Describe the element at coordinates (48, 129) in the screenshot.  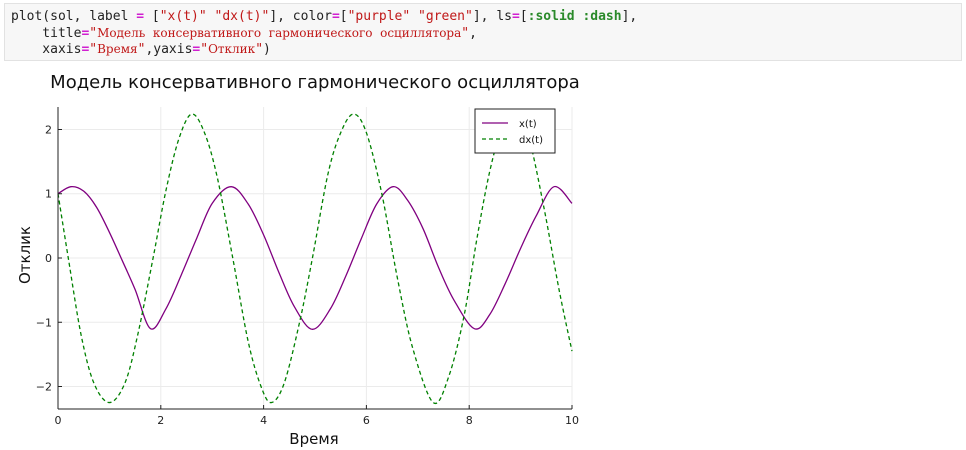
I see `y-tick-label: 2` at that location.